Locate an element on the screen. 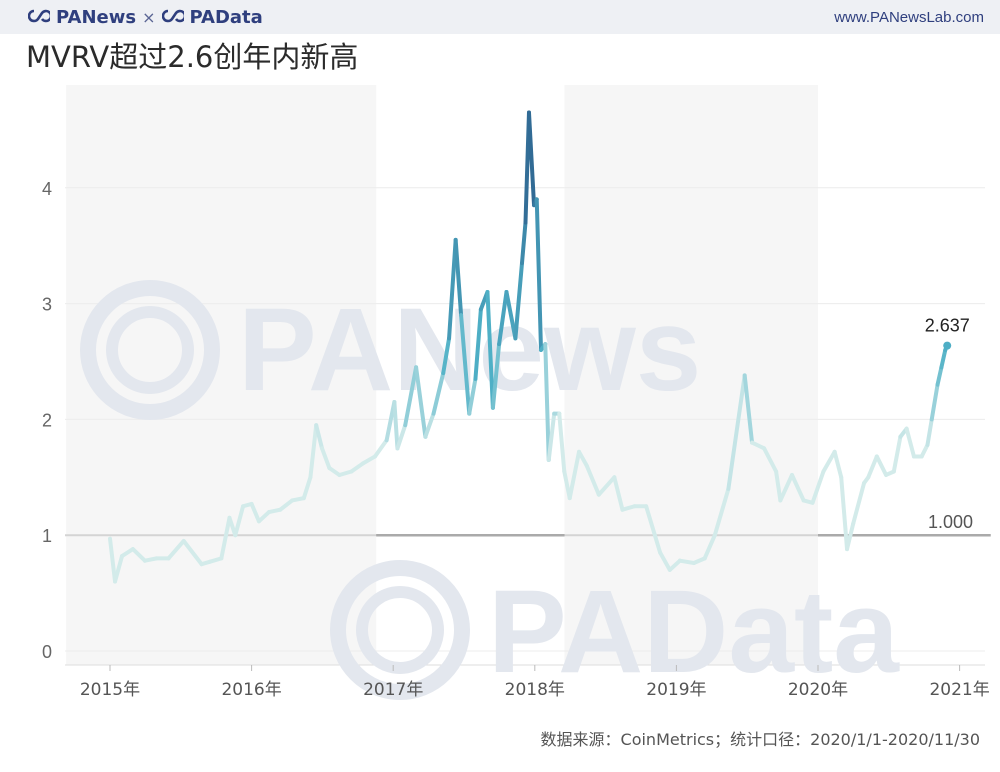 This screenshot has width=1000, height=772. watermark-panews: PANews is located at coordinates (469, 350).